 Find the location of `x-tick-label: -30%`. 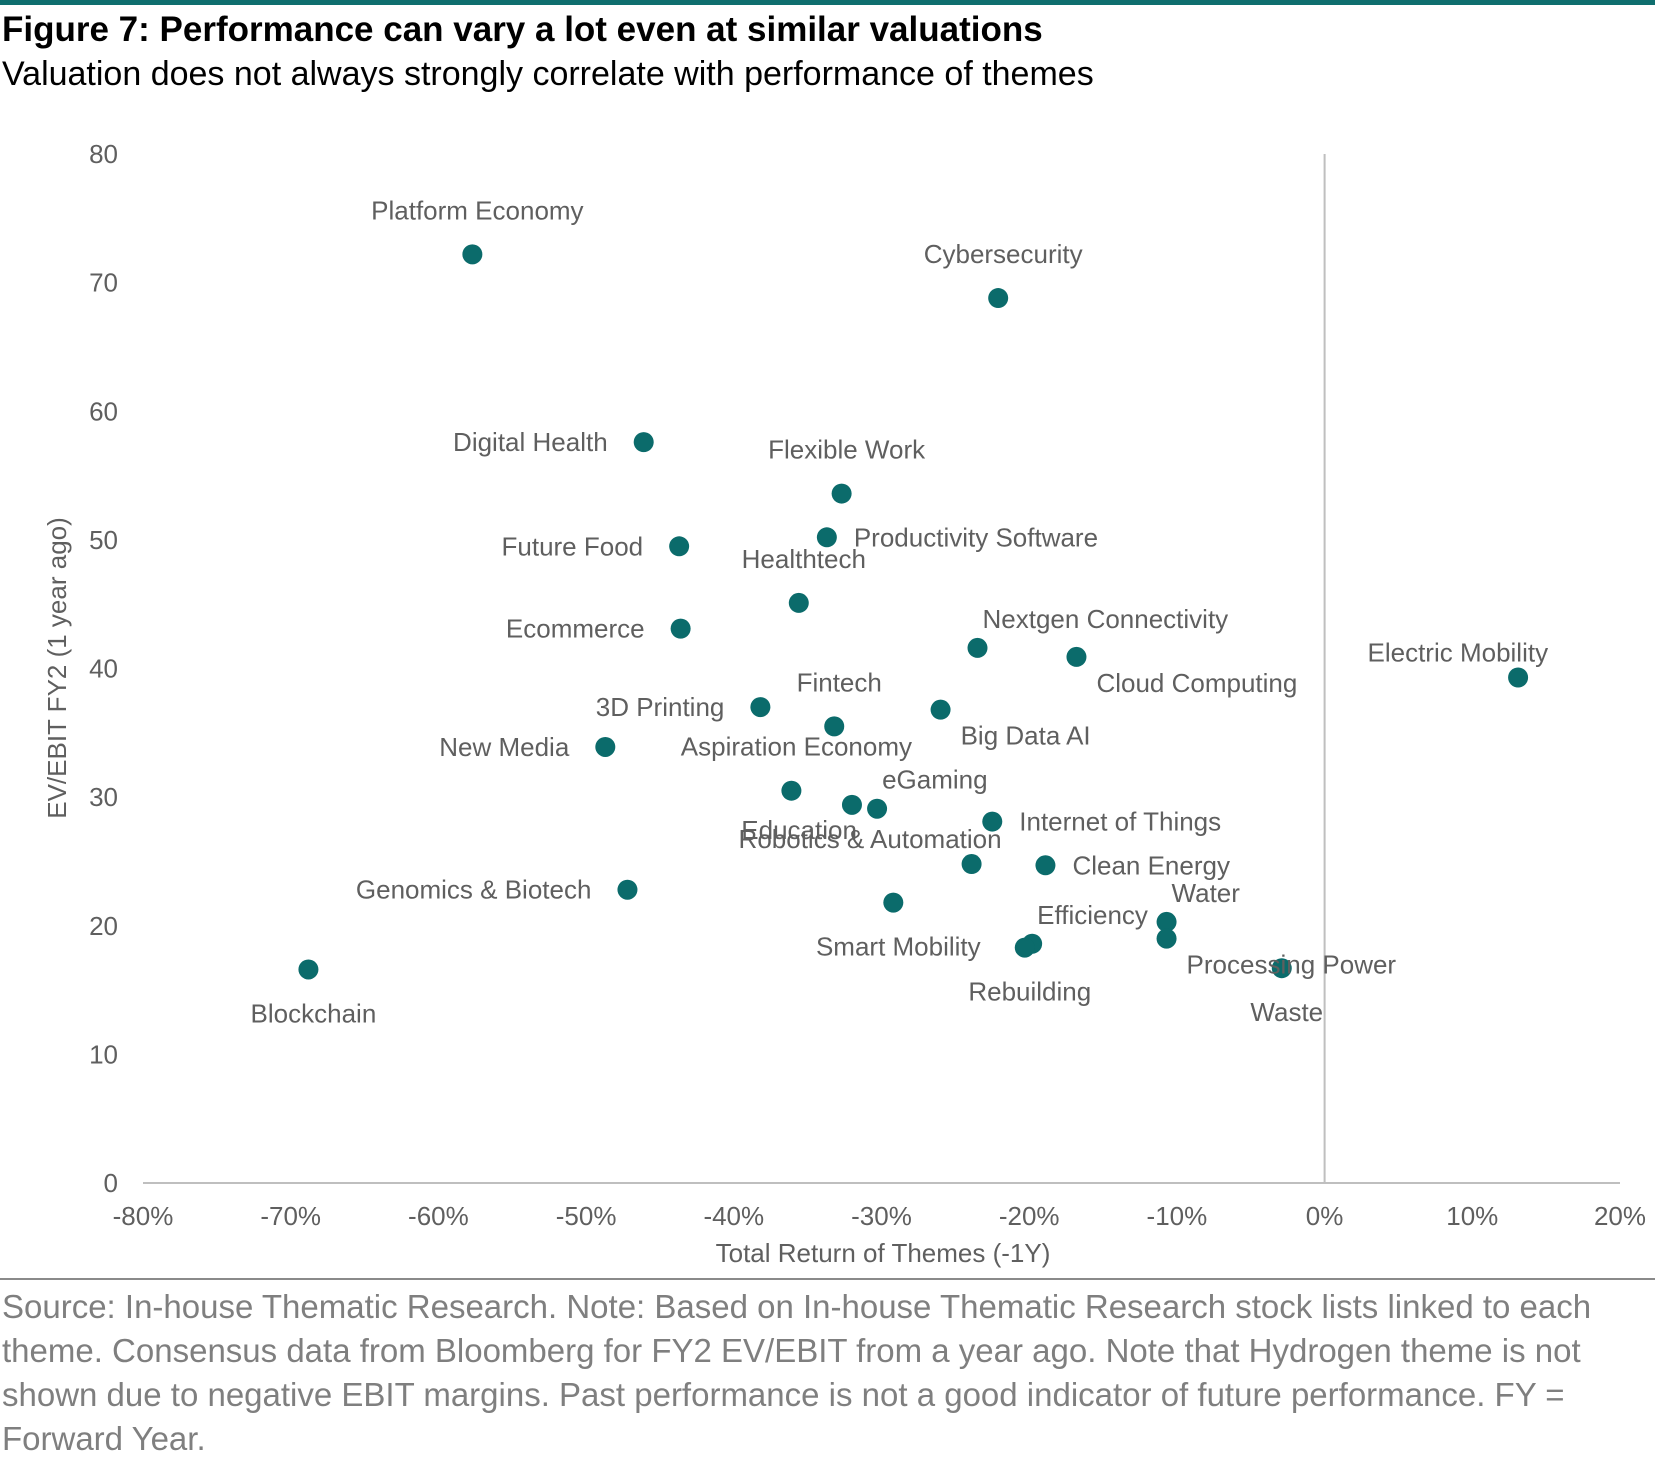

x-tick-label: -30% is located at coordinates (881, 1216).